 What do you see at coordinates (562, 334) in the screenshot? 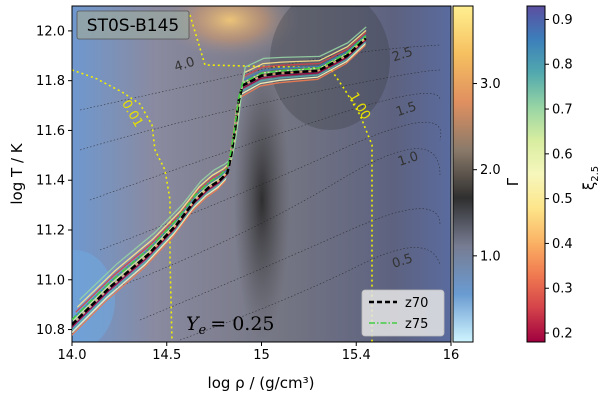
I see `colorbar-tick-label: 0.2` at bounding box center [562, 334].